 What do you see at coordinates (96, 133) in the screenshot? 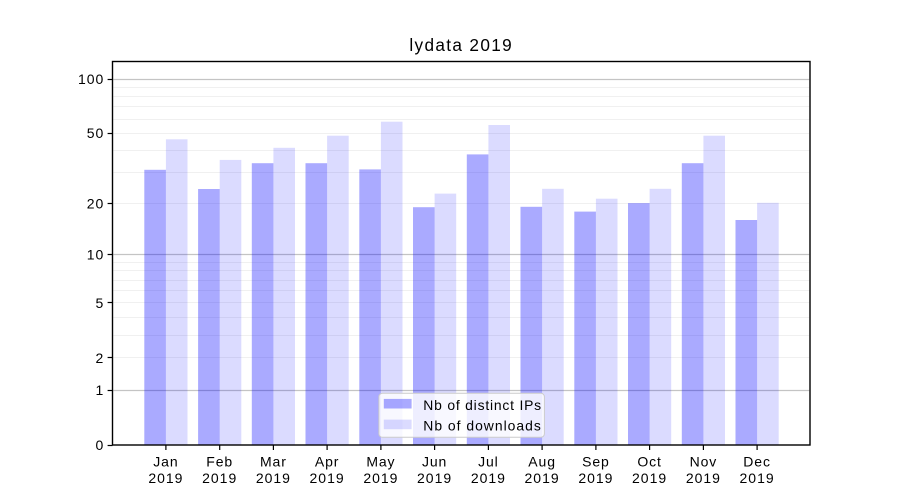
I see `svg-text: 50` at bounding box center [96, 133].